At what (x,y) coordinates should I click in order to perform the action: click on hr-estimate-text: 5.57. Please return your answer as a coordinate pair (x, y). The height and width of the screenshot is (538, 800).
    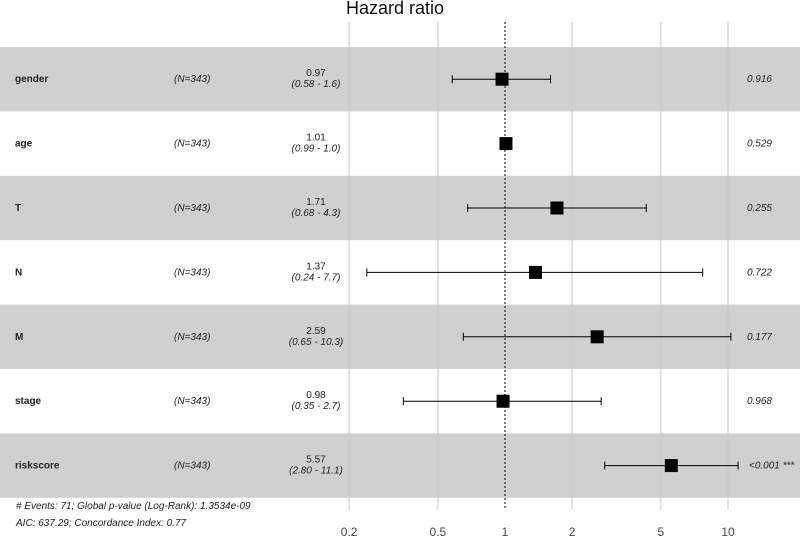
    Looking at the image, I should click on (316, 460).